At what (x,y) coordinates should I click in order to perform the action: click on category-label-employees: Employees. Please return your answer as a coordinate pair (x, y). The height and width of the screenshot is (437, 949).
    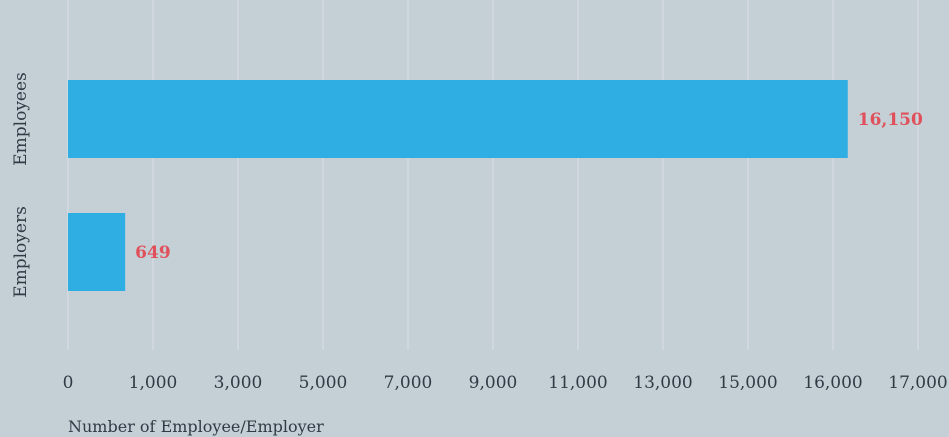
    Looking at the image, I should click on (21, 119).